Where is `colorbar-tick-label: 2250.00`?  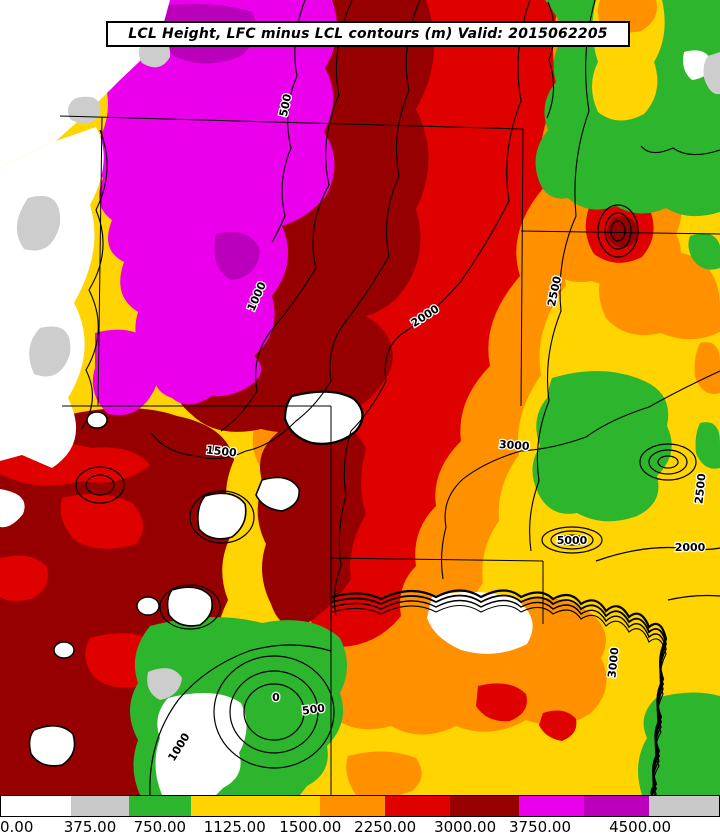
colorbar-tick-label: 2250.00 is located at coordinates (385, 827).